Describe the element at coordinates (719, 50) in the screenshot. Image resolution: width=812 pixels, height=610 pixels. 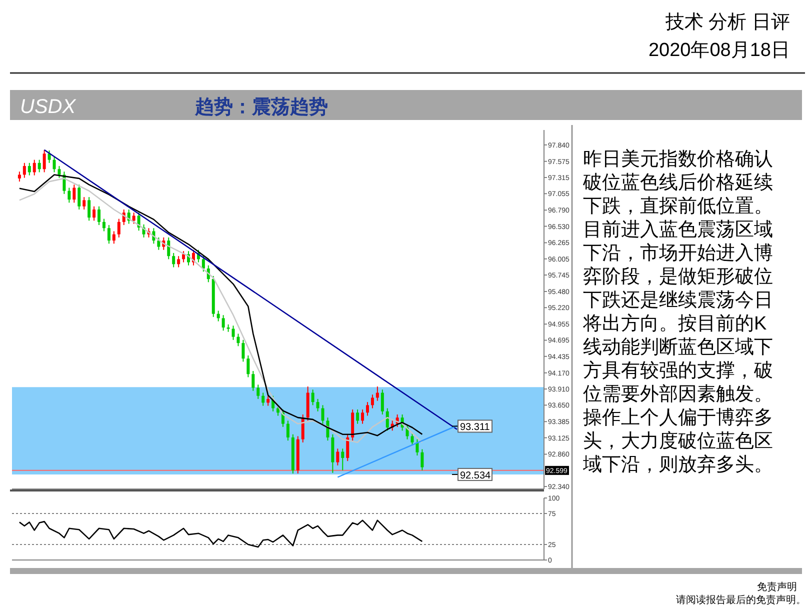
I see `text: 2020年08月18日` at that location.